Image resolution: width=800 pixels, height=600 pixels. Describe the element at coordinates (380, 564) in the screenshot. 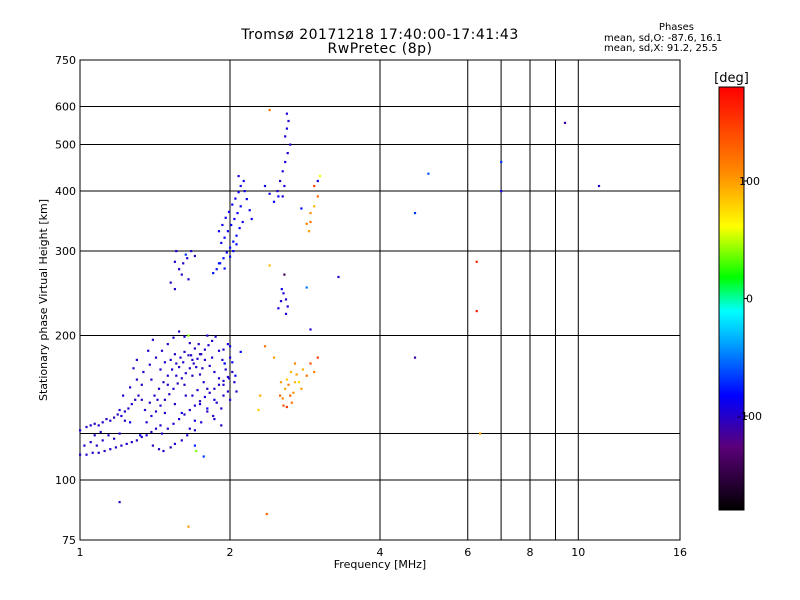

I see `x-axis-label: Frequency [MHz]` at that location.